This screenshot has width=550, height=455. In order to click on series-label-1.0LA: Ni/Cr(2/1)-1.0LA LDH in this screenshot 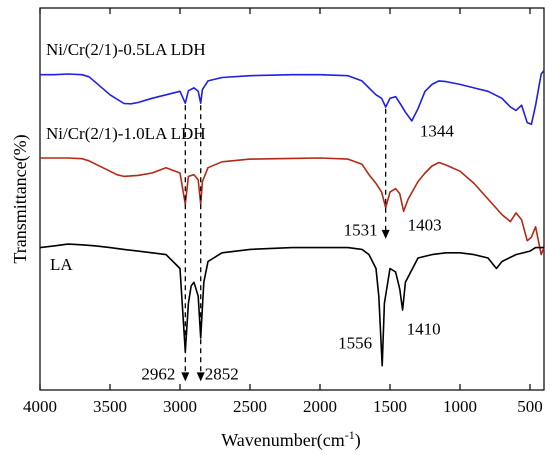, I will do `click(126, 133)`.